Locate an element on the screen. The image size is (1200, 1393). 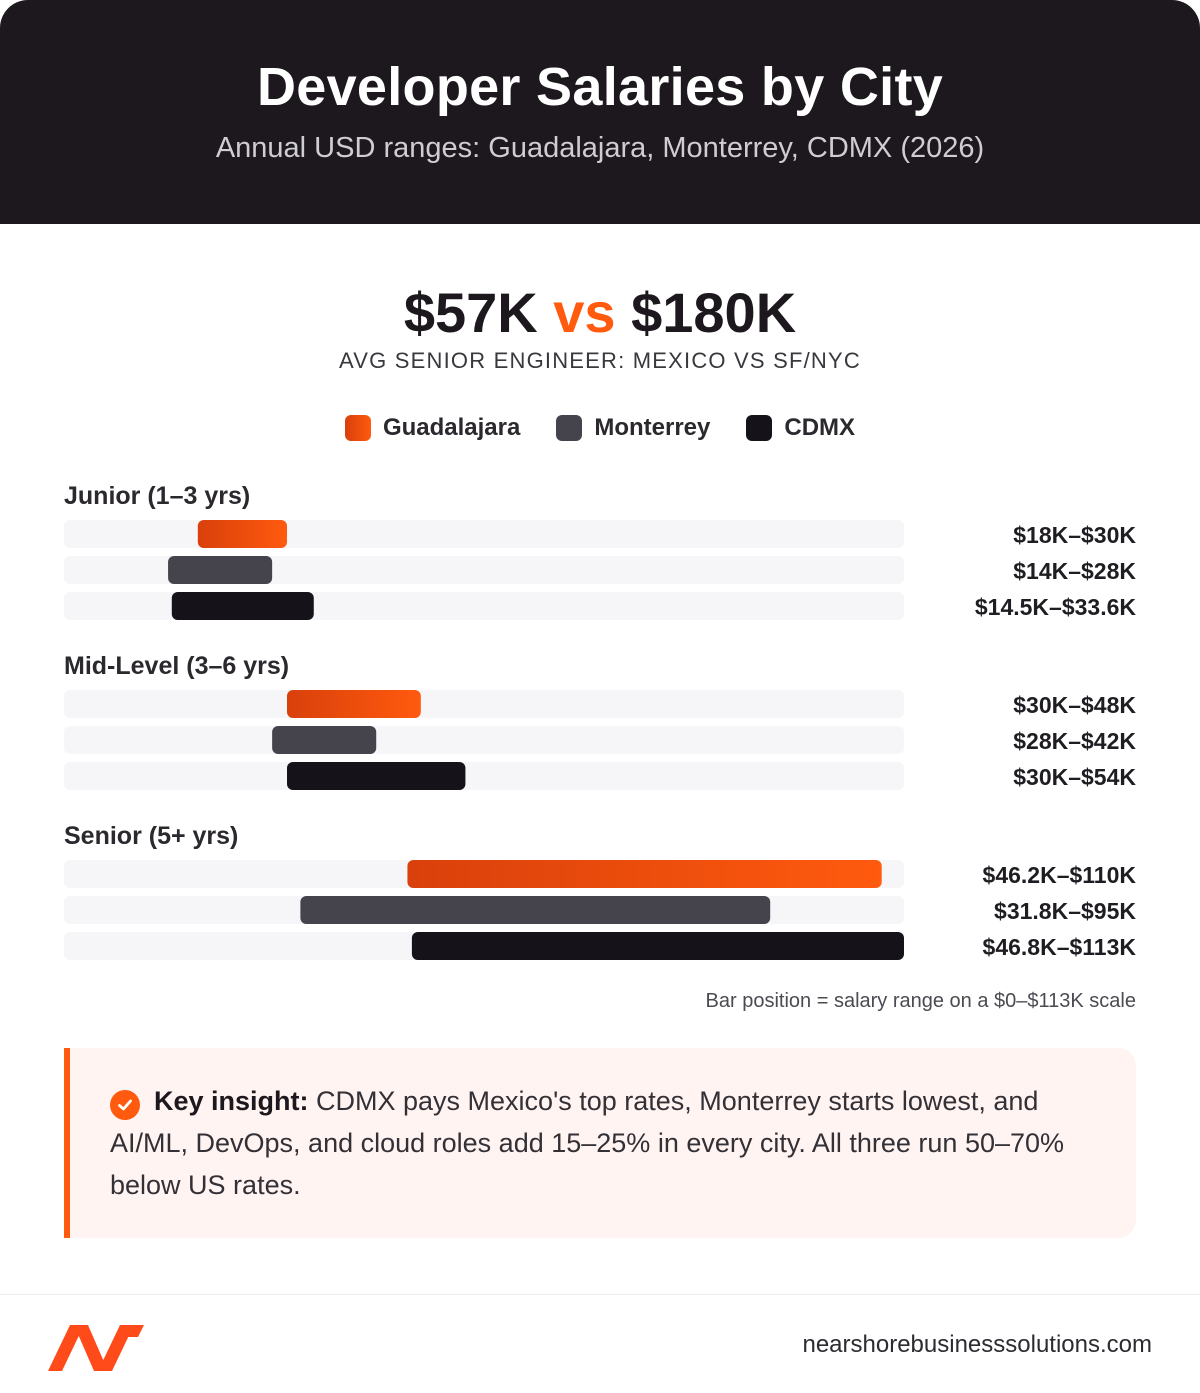
page-title: Developer Salaries by City is located at coordinates (600, 87).